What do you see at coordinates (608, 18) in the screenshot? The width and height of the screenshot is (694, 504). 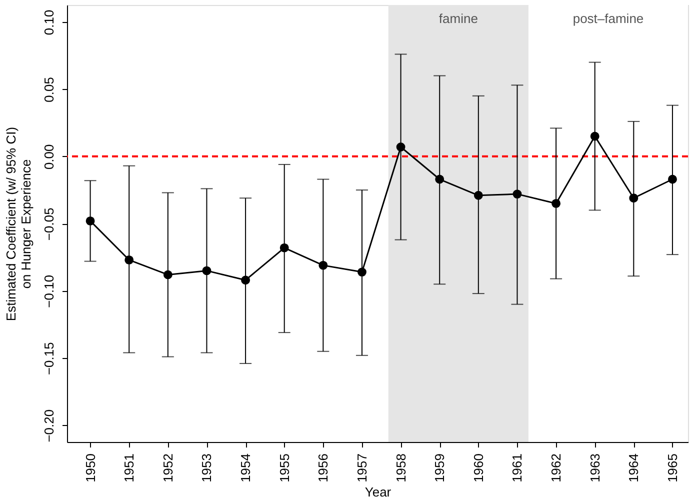 I see `band-label: post–famine` at bounding box center [608, 18].